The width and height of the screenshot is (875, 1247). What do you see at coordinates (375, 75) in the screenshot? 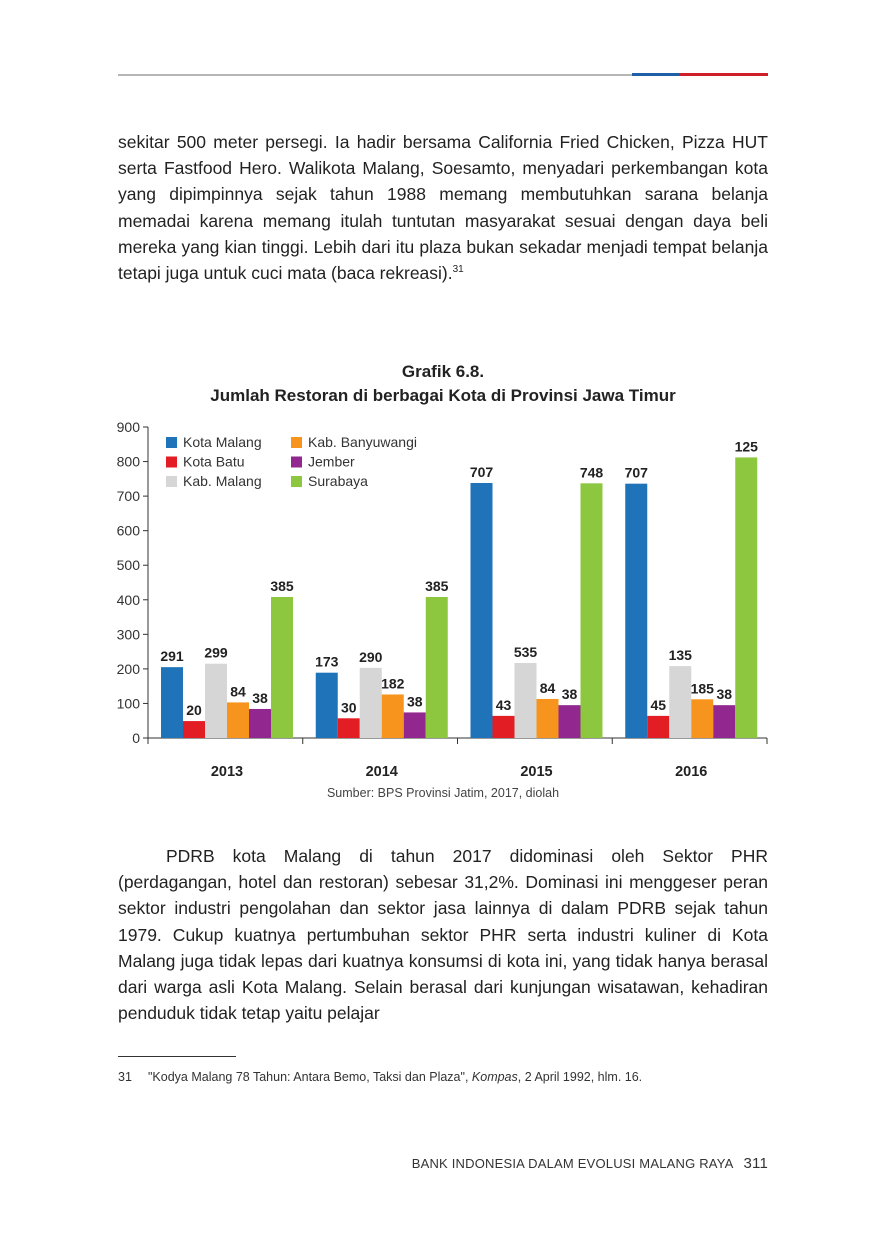
I see `header-rule-grey` at bounding box center [375, 75].